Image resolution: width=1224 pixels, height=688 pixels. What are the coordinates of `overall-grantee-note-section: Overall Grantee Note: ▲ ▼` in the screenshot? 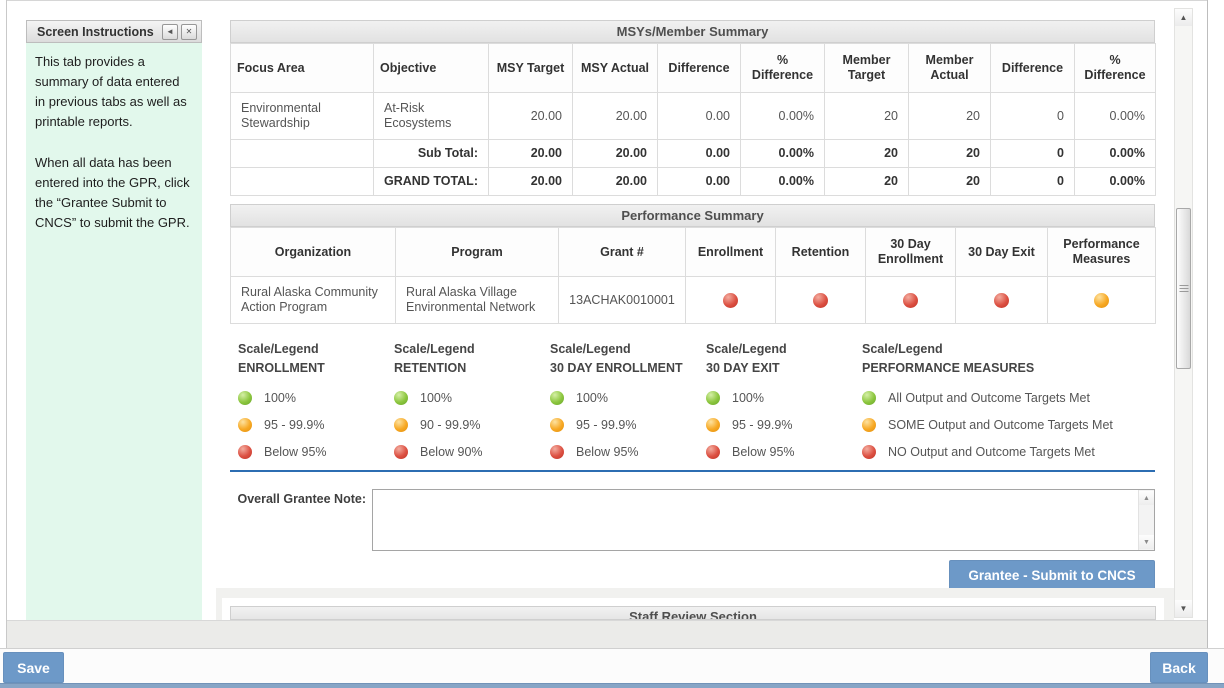 It's located at (692, 520).